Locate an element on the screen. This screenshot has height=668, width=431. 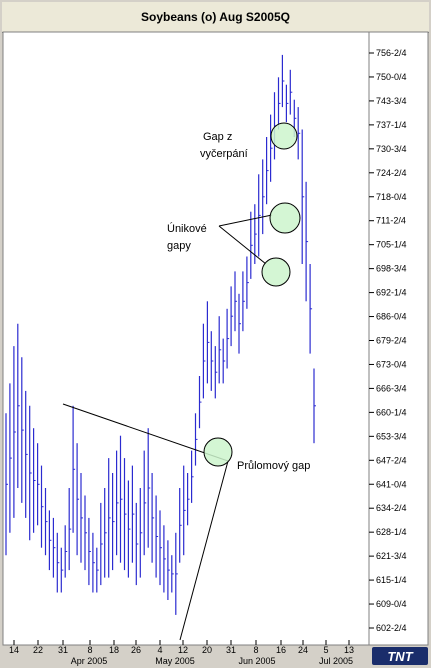
x-tick-label: 14 is located at coordinates (14, 650).